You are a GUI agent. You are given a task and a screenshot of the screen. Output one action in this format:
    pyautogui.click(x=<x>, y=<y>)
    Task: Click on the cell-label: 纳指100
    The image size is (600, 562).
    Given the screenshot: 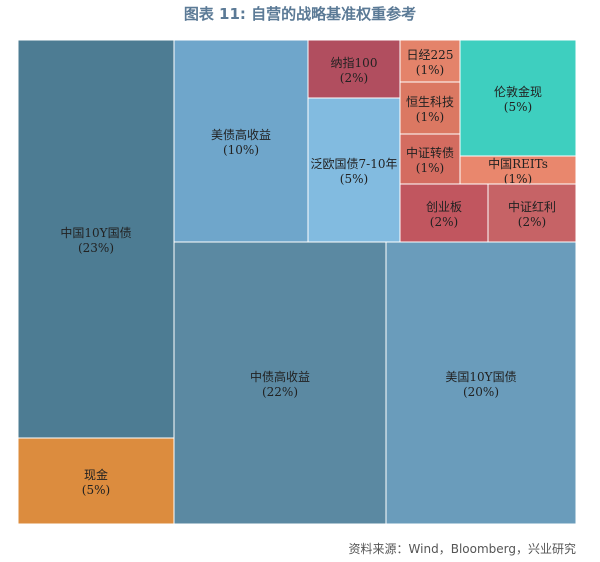 What is the action you would take?
    pyautogui.click(x=354, y=62)
    